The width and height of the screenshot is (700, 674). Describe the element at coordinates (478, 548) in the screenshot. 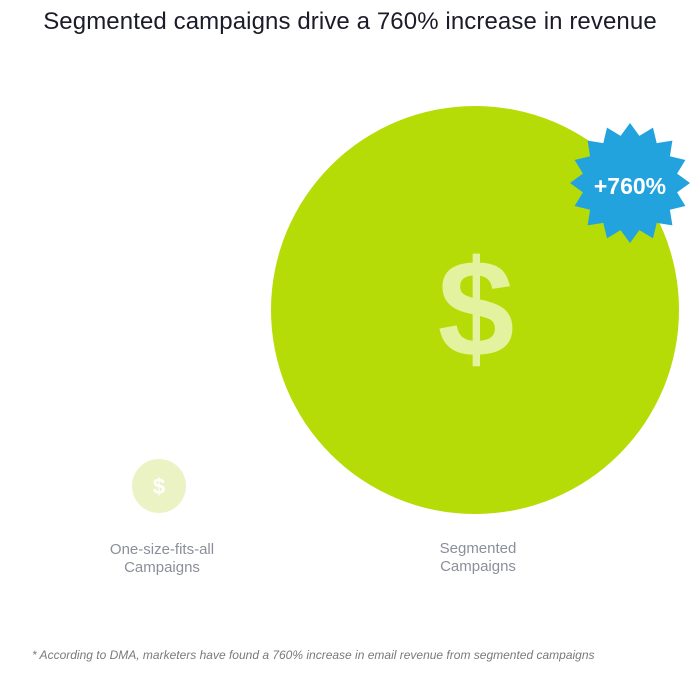

I see `segmented-label-line1: Segmented` at that location.